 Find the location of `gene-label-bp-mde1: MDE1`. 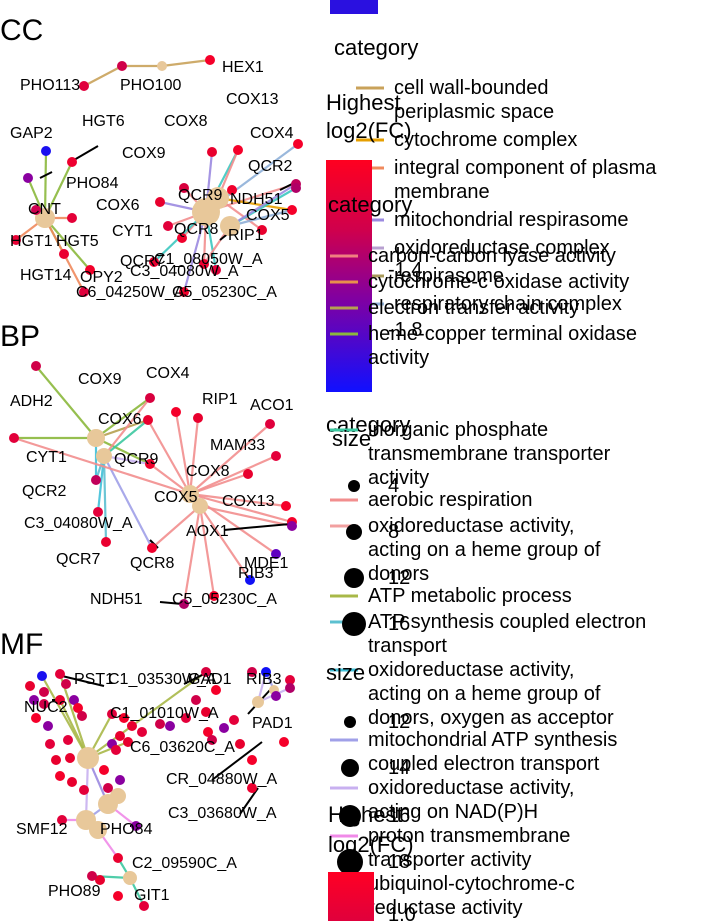

gene-label-bp-mde1: MDE1 is located at coordinates (266, 563).